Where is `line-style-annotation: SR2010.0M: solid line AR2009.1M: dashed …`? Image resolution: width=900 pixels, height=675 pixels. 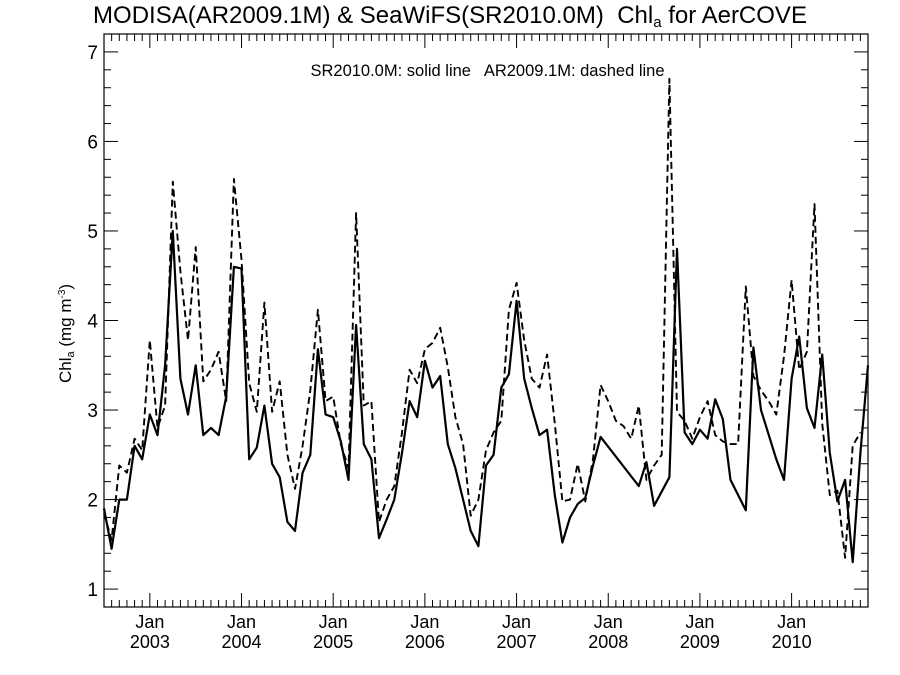
line-style-annotation: SR2010.0M: solid line AR2009.1M: dashed … is located at coordinates (487, 71).